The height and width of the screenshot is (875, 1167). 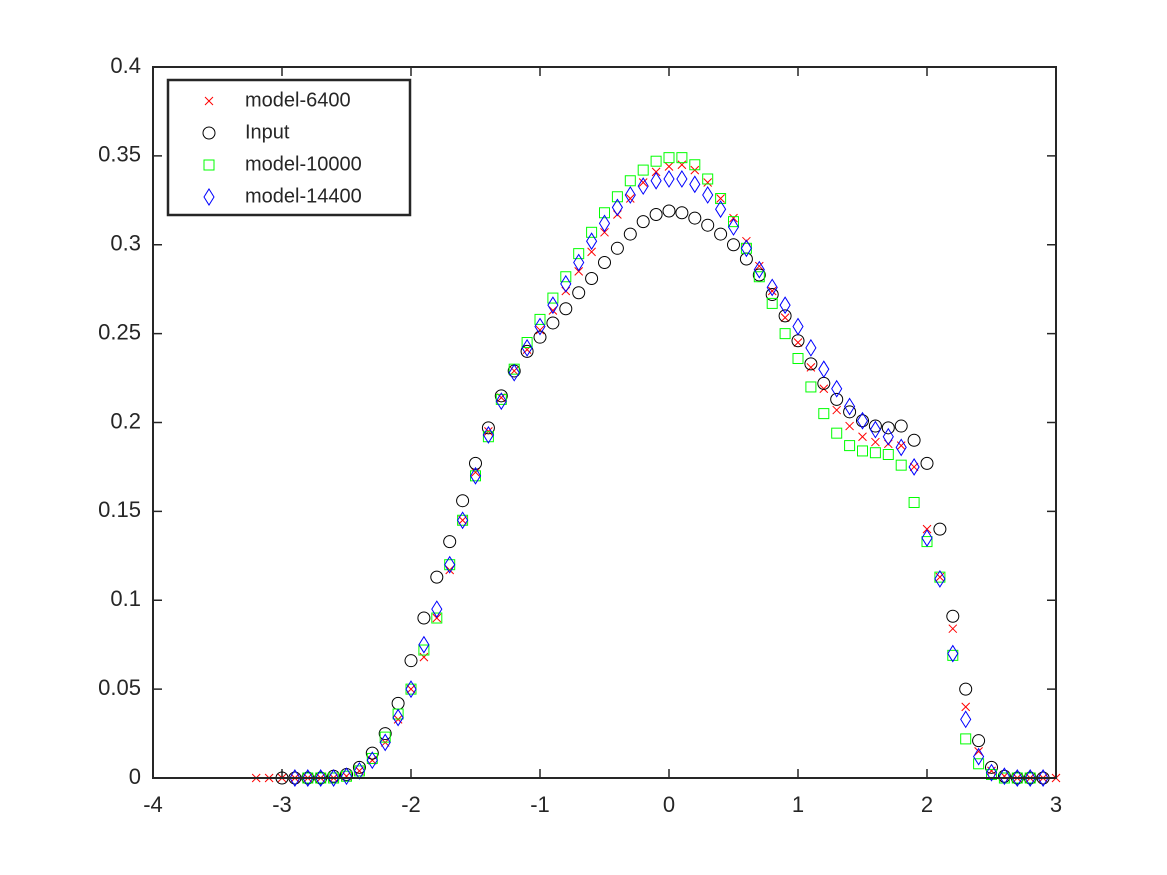 What do you see at coordinates (669, 804) in the screenshot?
I see `x-tick-label: 0` at bounding box center [669, 804].